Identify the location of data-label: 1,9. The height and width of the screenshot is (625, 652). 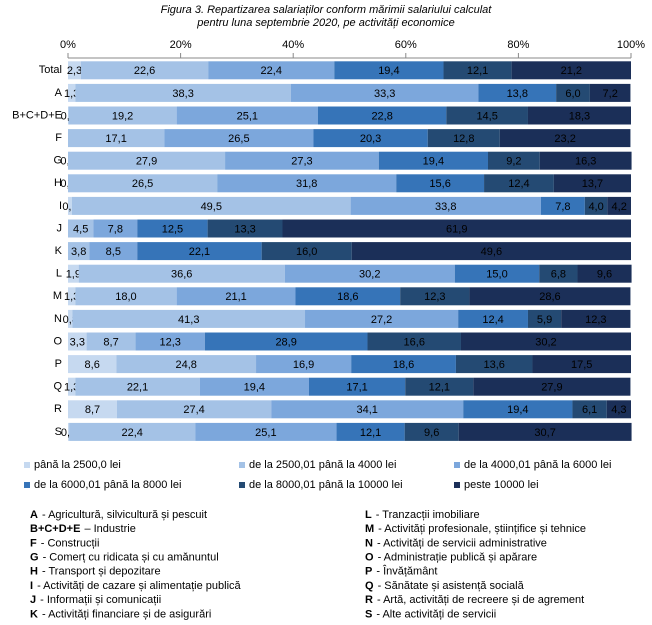
(73, 275).